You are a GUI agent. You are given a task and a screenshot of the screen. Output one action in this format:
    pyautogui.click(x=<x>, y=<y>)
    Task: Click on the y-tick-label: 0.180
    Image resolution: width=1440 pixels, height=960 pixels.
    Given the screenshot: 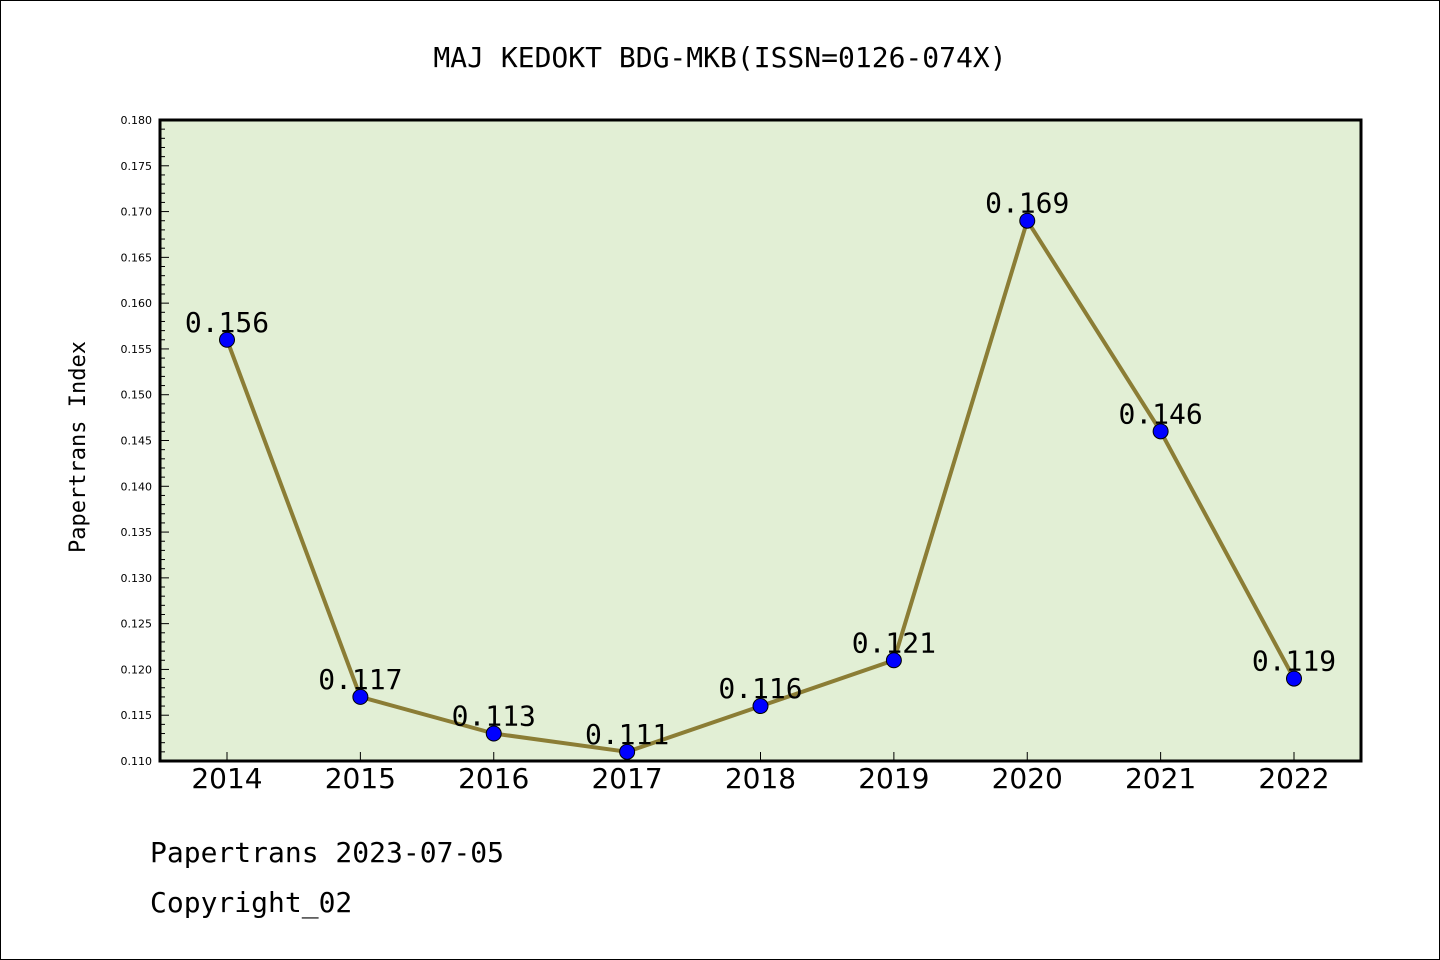 What is the action you would take?
    pyautogui.click(x=137, y=120)
    